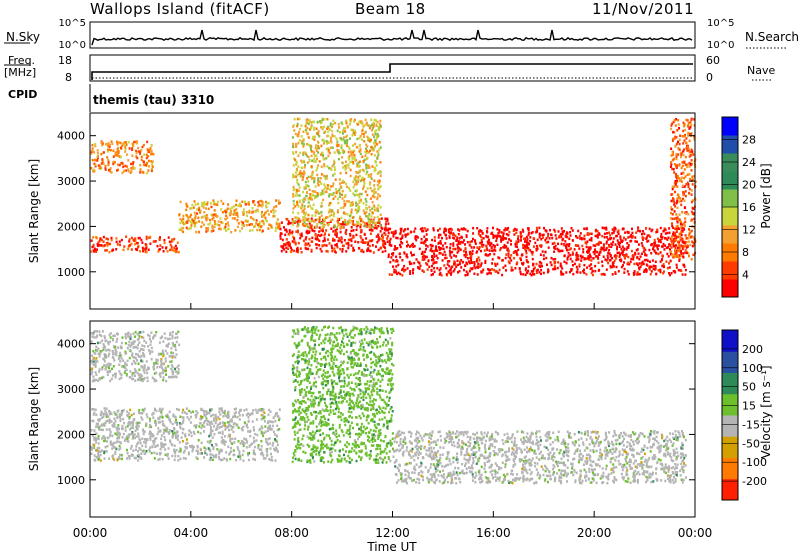 The image size is (800, 554). I want to click on freq-left-tick-lo: 8, so click(68, 77).